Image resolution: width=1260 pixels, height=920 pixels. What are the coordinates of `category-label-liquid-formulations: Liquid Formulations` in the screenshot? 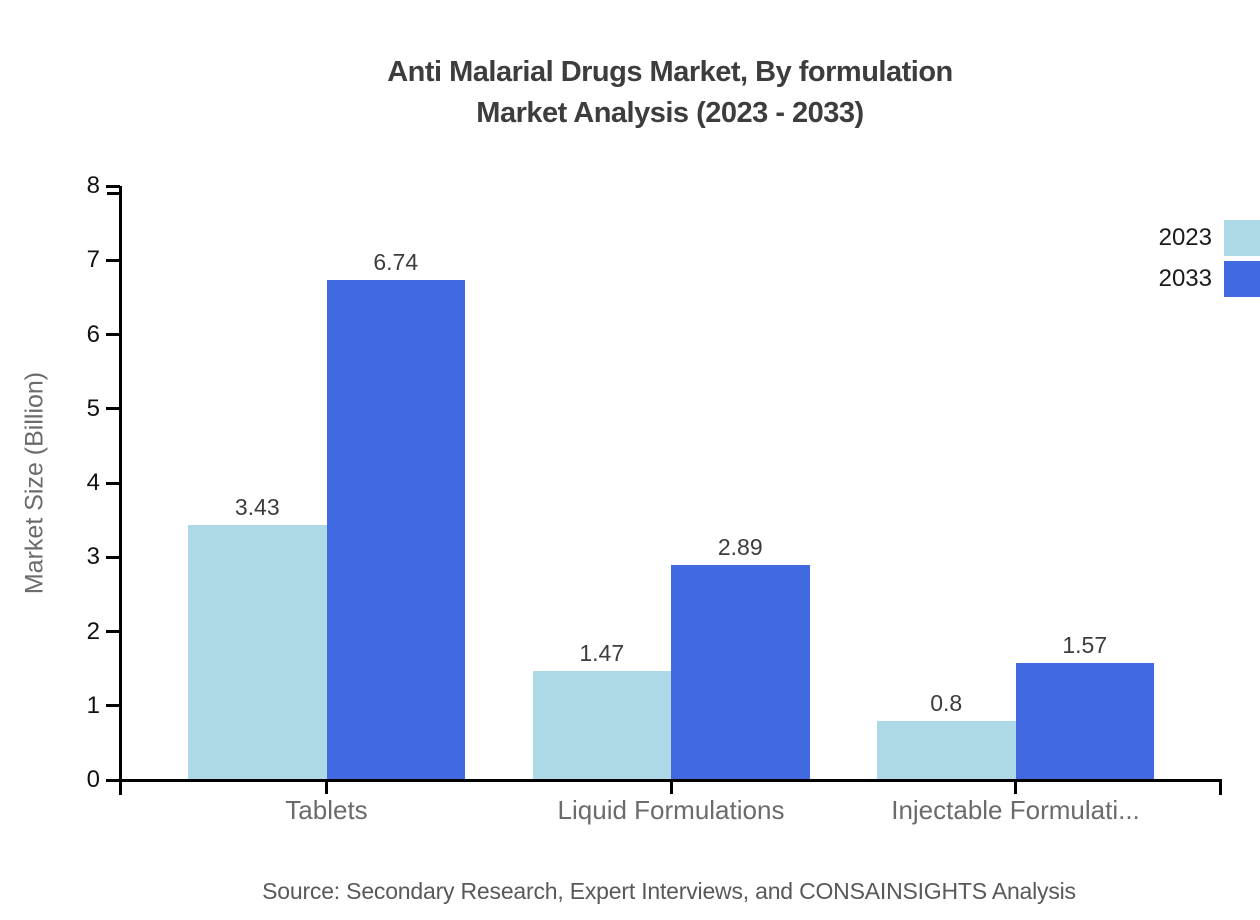 It's located at (671, 810).